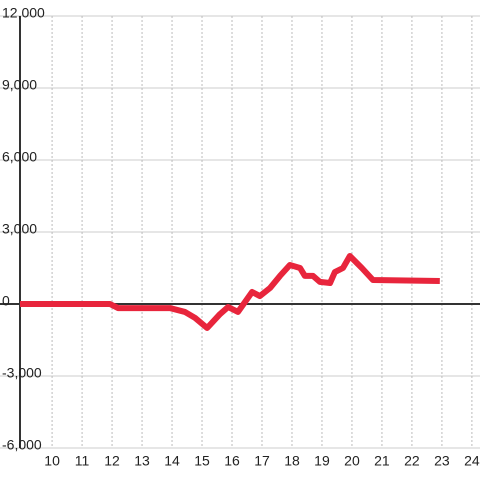 The height and width of the screenshot is (480, 480). What do you see at coordinates (382, 461) in the screenshot?
I see `x-tick-label: 21` at bounding box center [382, 461].